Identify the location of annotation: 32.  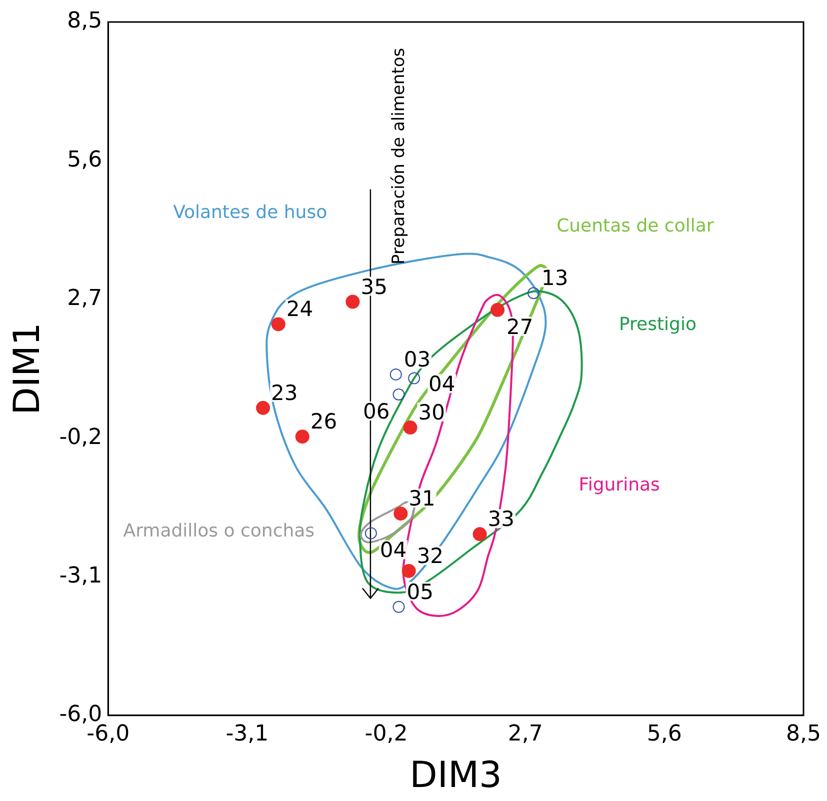
(430, 556).